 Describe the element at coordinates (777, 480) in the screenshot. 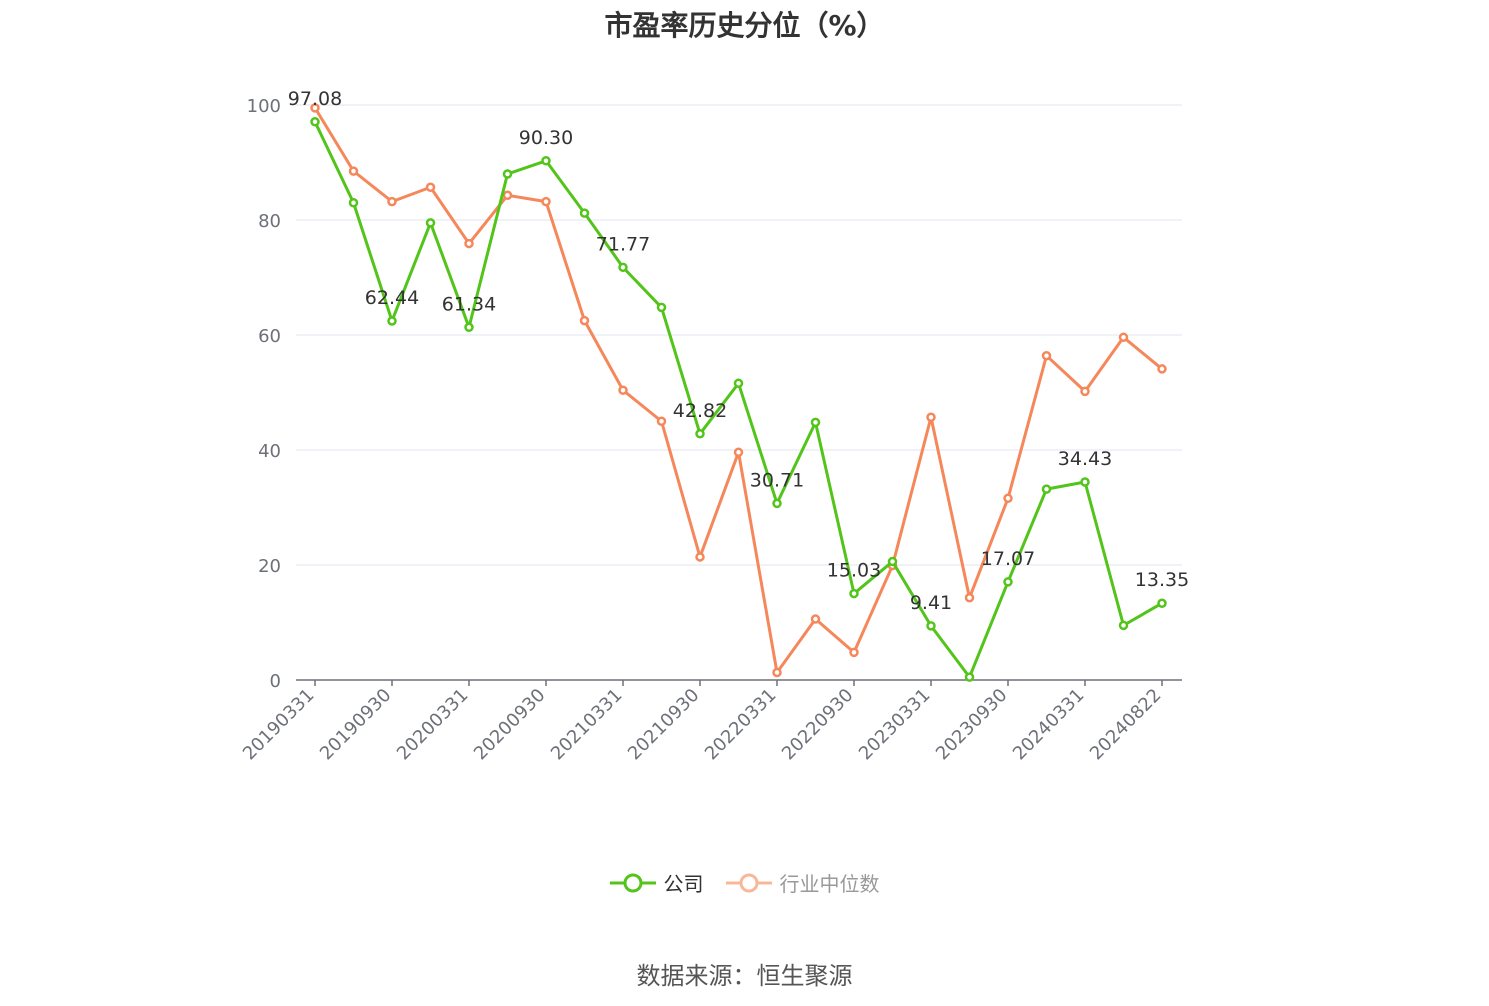

I see `data-label: 30.71` at that location.